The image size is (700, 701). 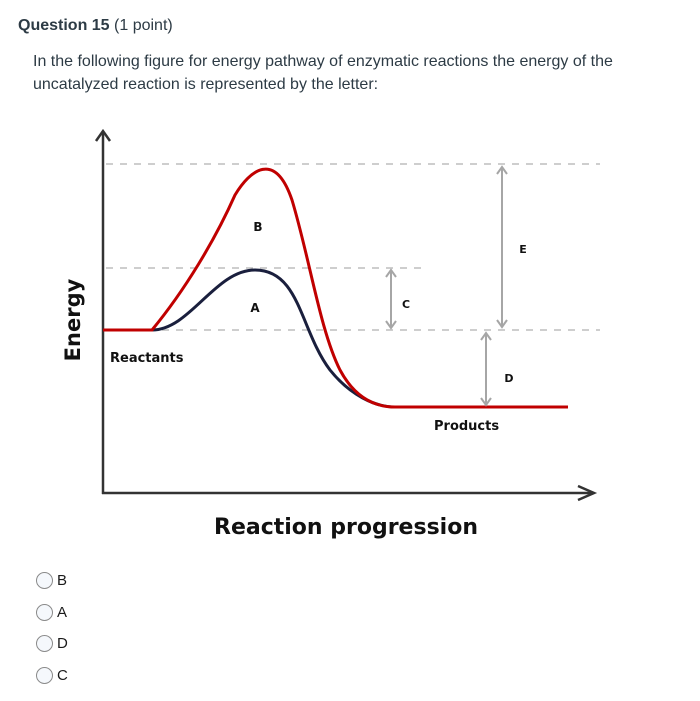 I want to click on option-label: C, so click(x=62, y=675).